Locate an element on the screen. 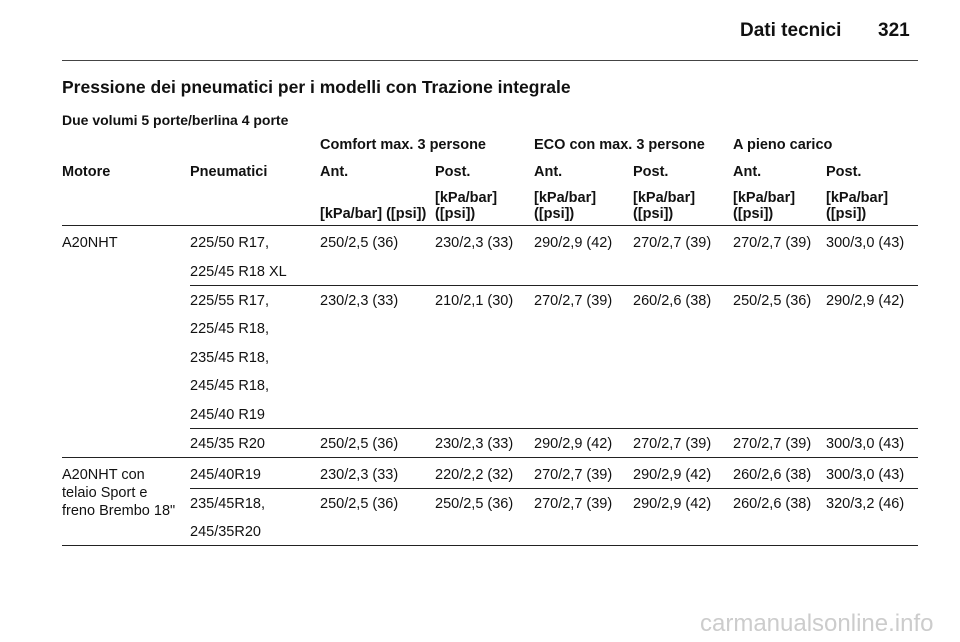 The width and height of the screenshot is (960, 642). group-header: ECO con max. 3 persone is located at coordinates (619, 145).